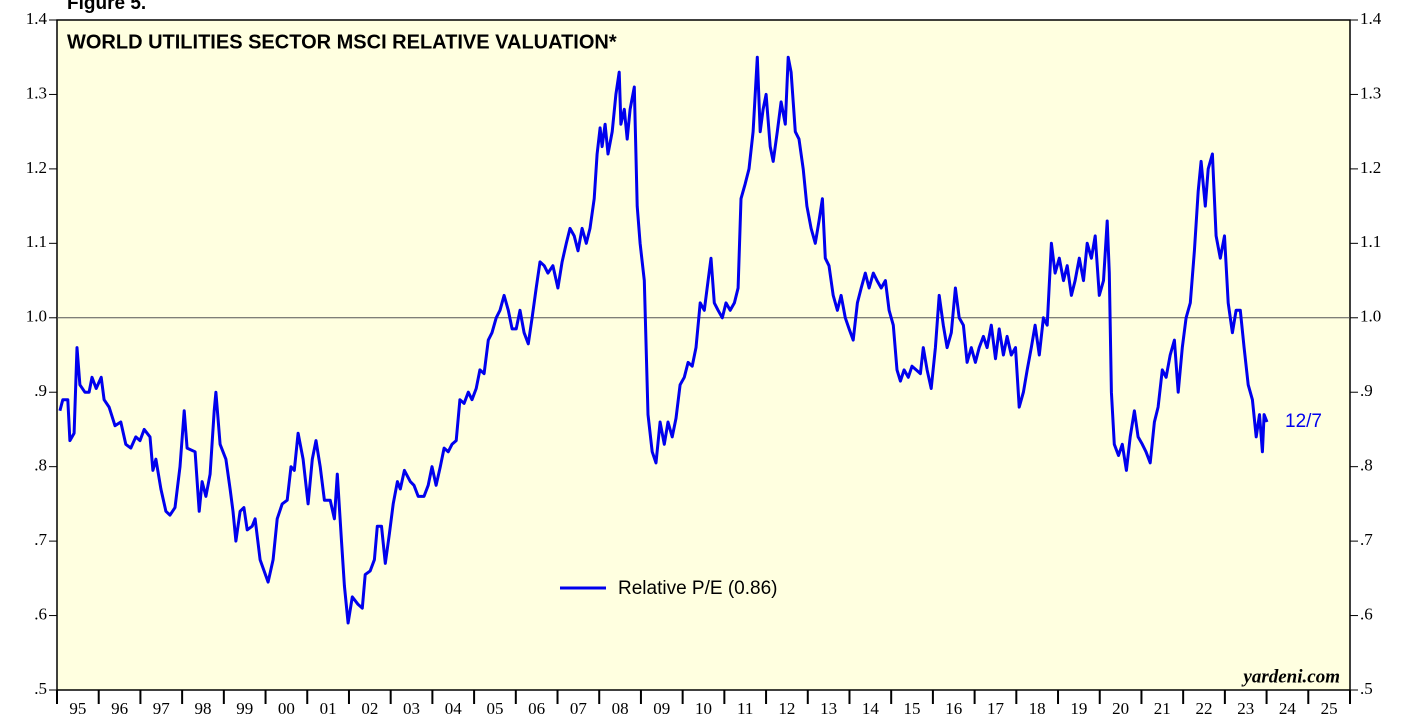  Describe the element at coordinates (786, 708) in the screenshot. I see `x-tick-label: 12` at that location.